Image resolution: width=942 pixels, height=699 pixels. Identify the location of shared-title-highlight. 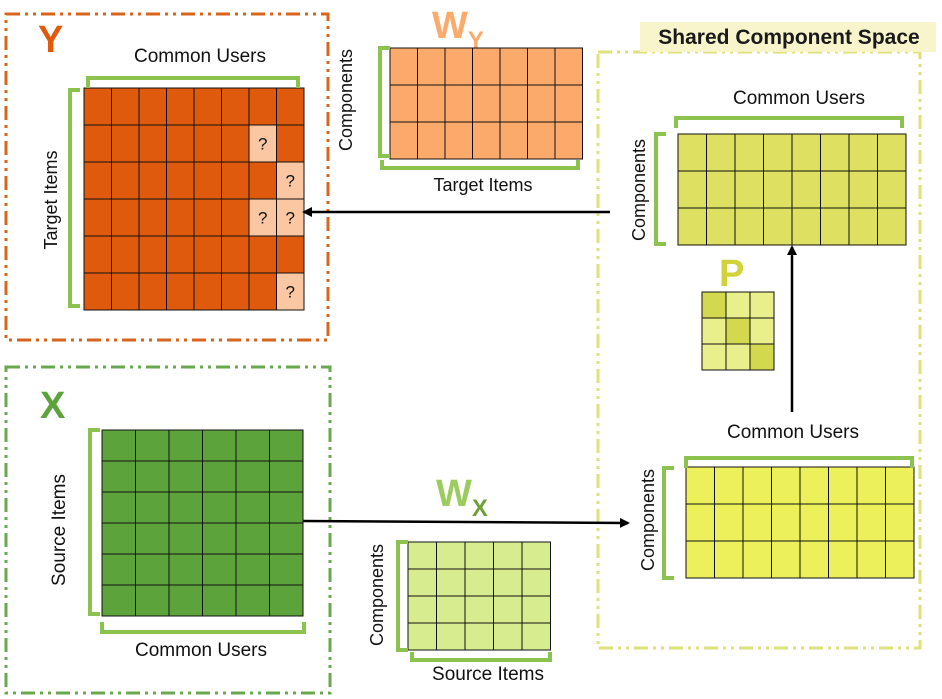
(788, 37).